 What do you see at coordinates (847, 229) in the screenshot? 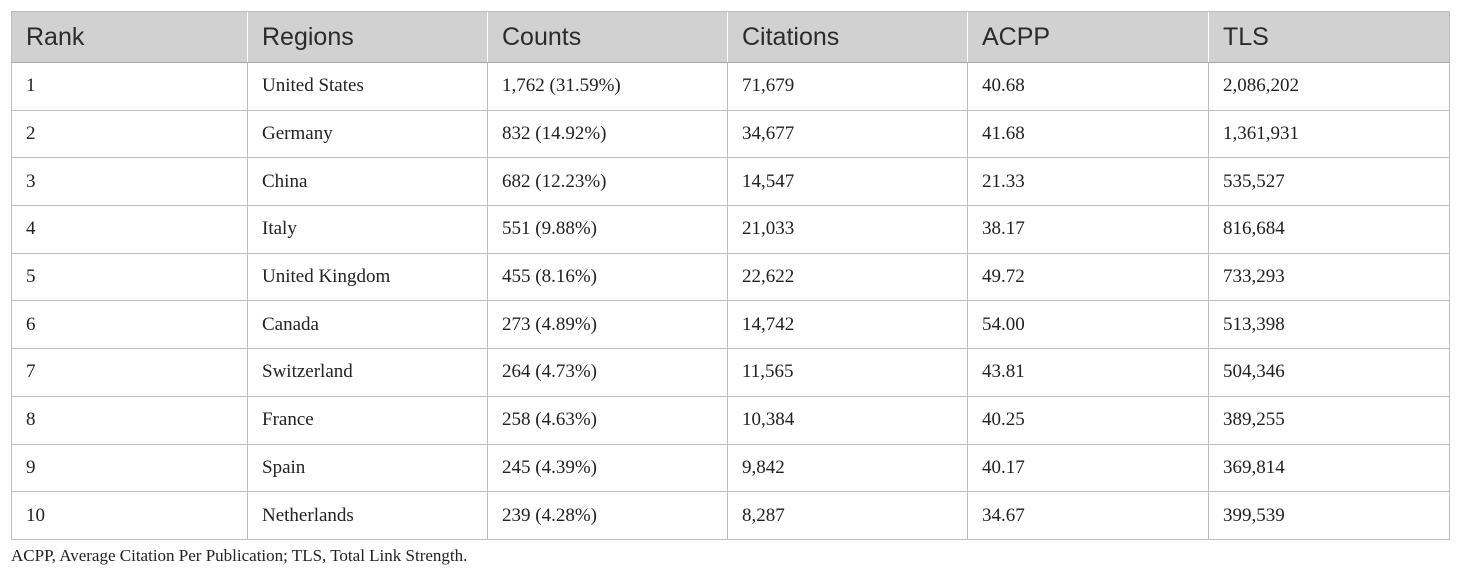
I see `cell-citations: 21,033` at bounding box center [847, 229].